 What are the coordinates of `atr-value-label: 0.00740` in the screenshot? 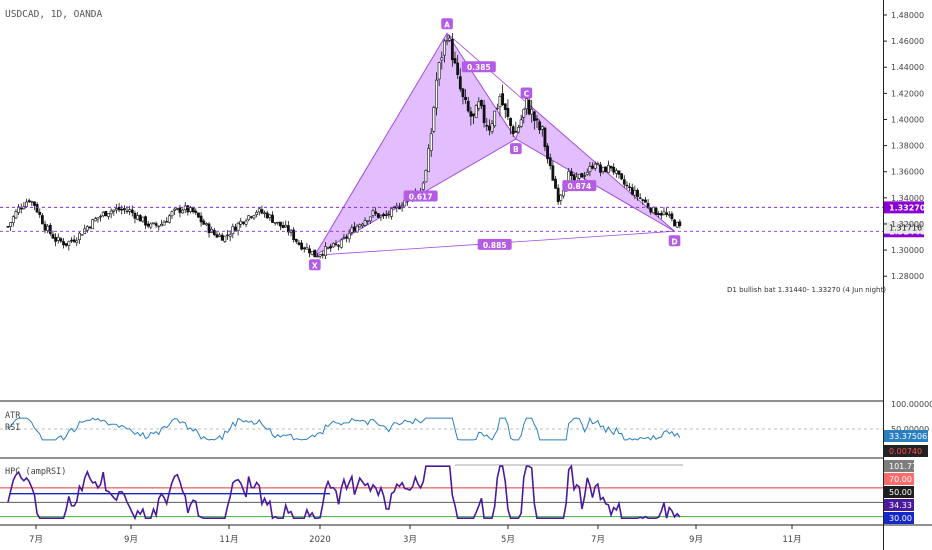 It's located at (905, 451).